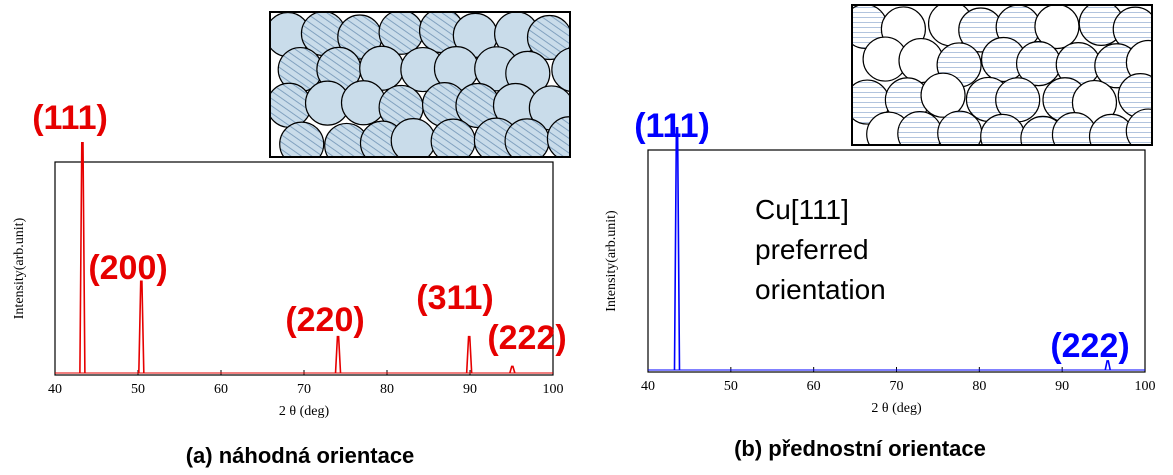  I want to click on peak-label: (220), so click(324, 320).